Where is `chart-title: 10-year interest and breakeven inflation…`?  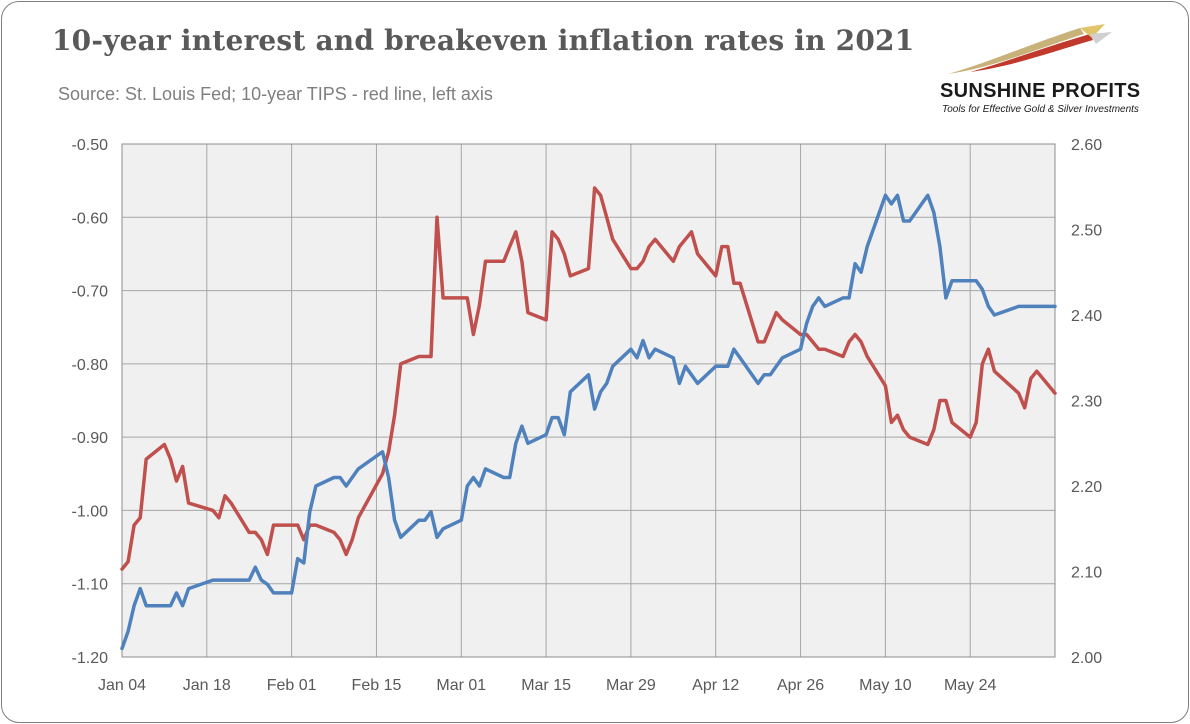 chart-title: 10-year interest and breakeven inflation… is located at coordinates (483, 40).